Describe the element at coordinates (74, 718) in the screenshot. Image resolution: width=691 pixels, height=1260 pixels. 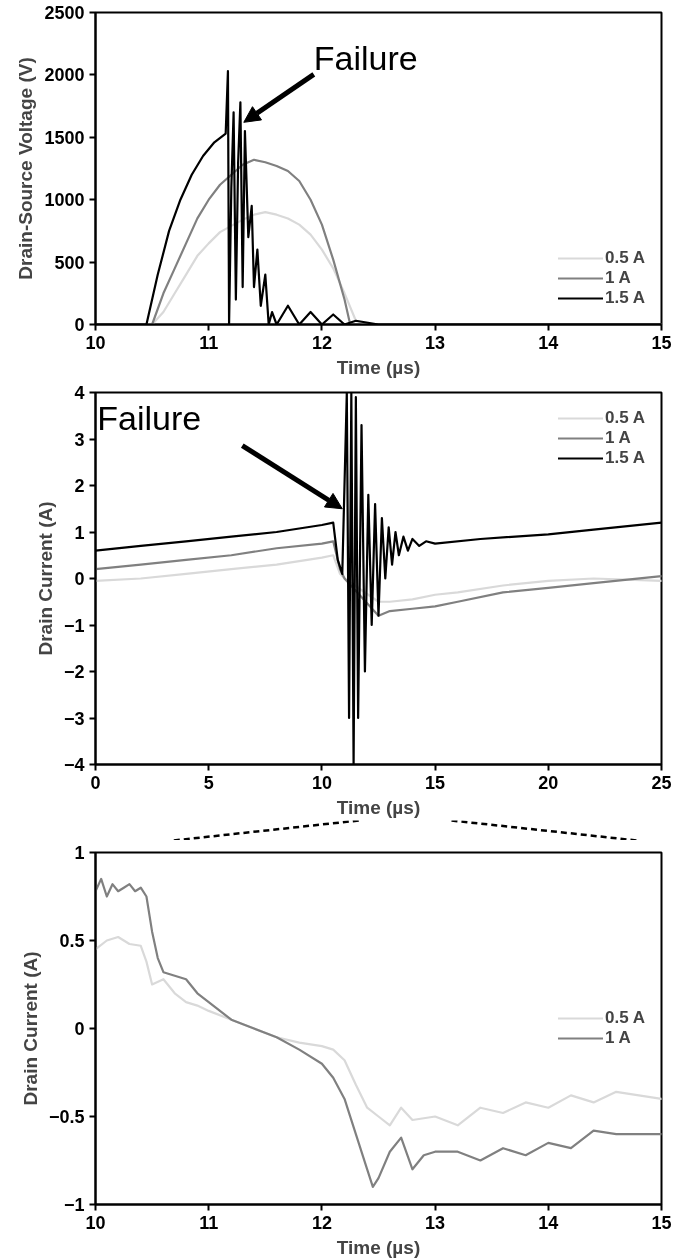
I see `y-tick-label: −3` at that location.